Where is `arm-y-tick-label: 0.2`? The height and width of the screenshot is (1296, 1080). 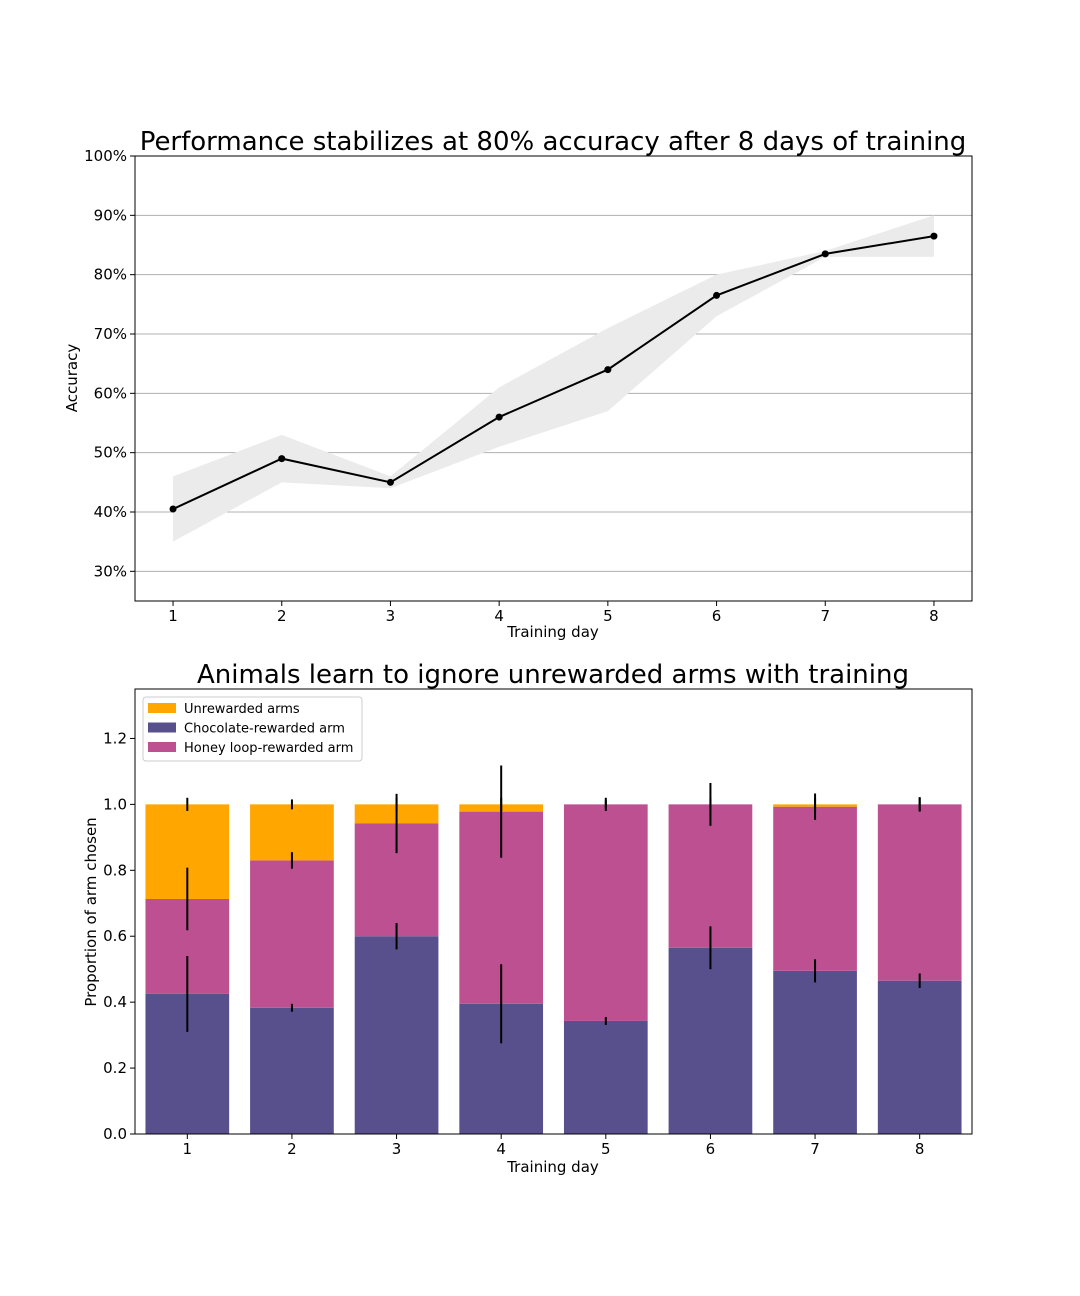 arm-y-tick-label: 0.2 is located at coordinates (115, 1068).